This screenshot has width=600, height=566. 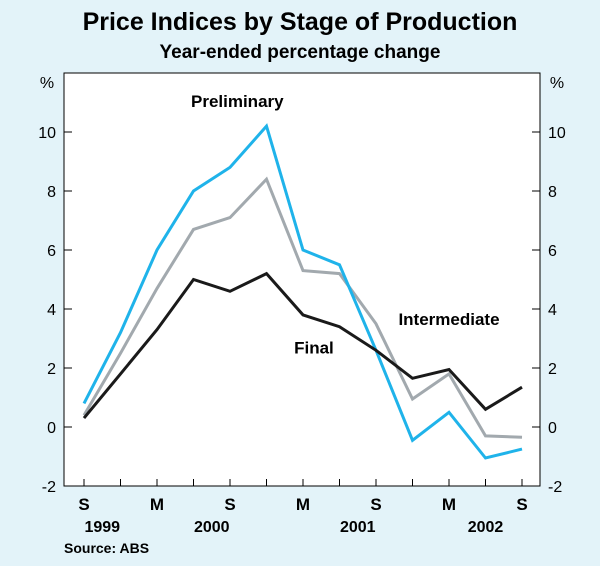 I want to click on y-tick-label-right: -2, so click(x=555, y=487).